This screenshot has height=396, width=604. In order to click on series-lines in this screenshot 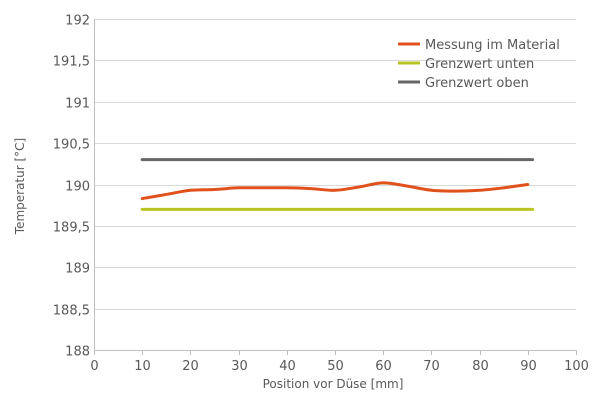, I will do `click(337, 184)`.